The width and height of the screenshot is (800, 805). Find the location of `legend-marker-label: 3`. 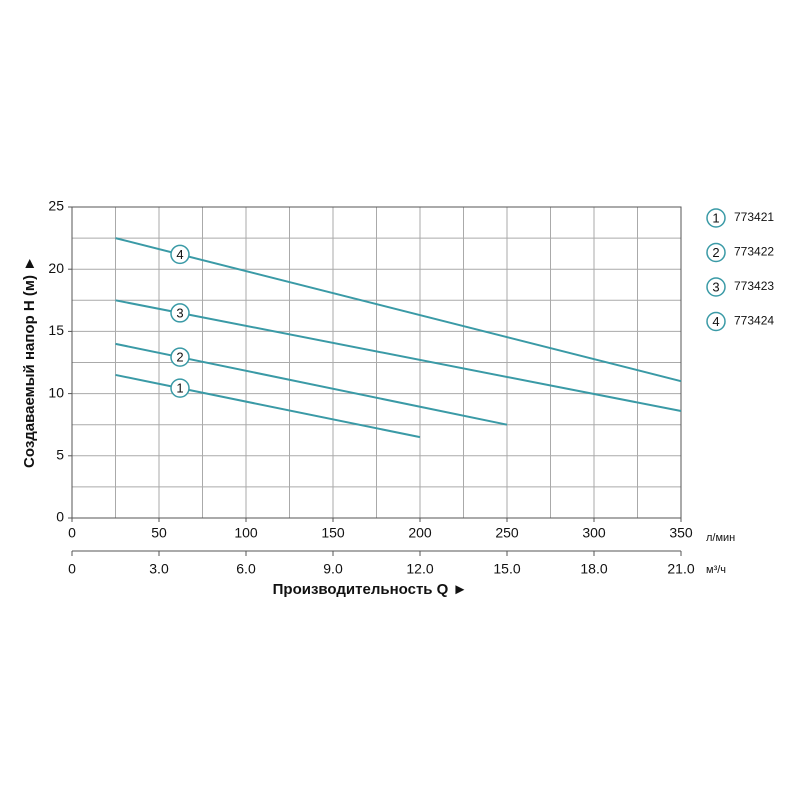

legend-marker-label: 3 is located at coordinates (715, 286).